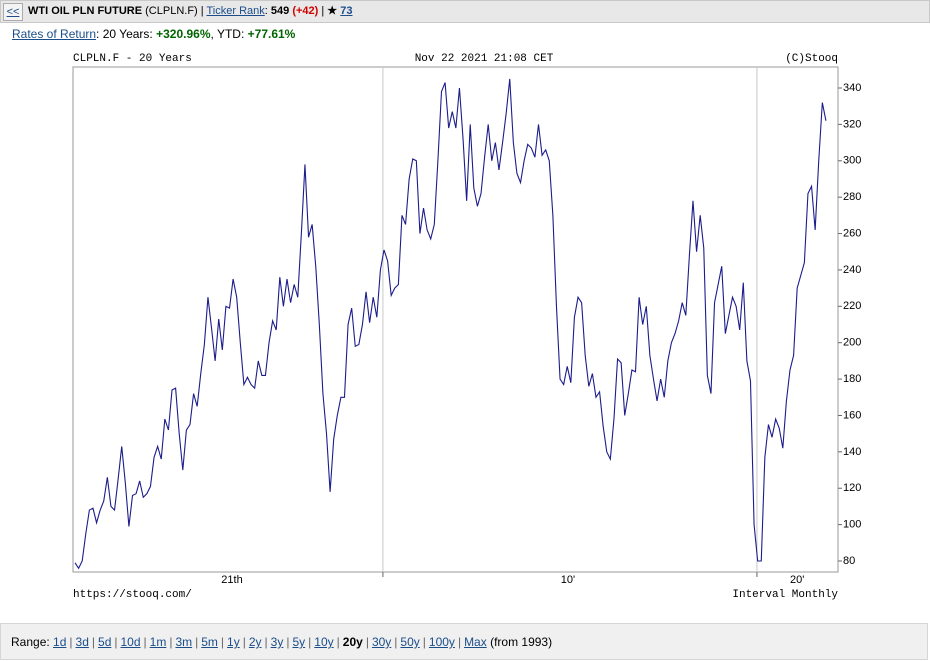 Image resolution: width=930 pixels, height=661 pixels. What do you see at coordinates (85, 11) in the screenshot?
I see `instrument-name: WTI OIL PLN FUTURE` at bounding box center [85, 11].